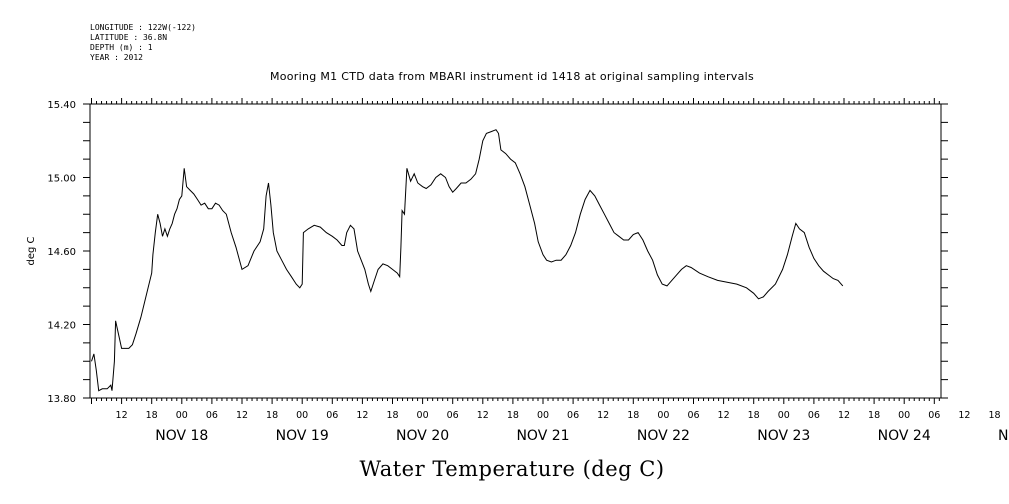  What do you see at coordinates (663, 436) in the screenshot?
I see `x-day-label: NOV 22` at bounding box center [663, 436].